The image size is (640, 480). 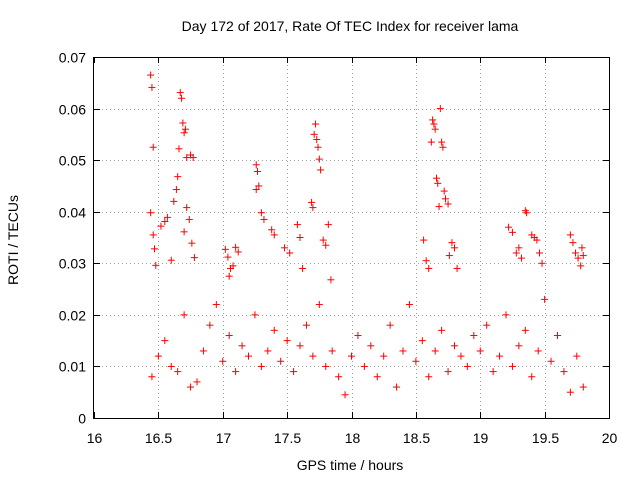 What do you see at coordinates (481, 438) in the screenshot?
I see `x-tick-label: 19` at bounding box center [481, 438].